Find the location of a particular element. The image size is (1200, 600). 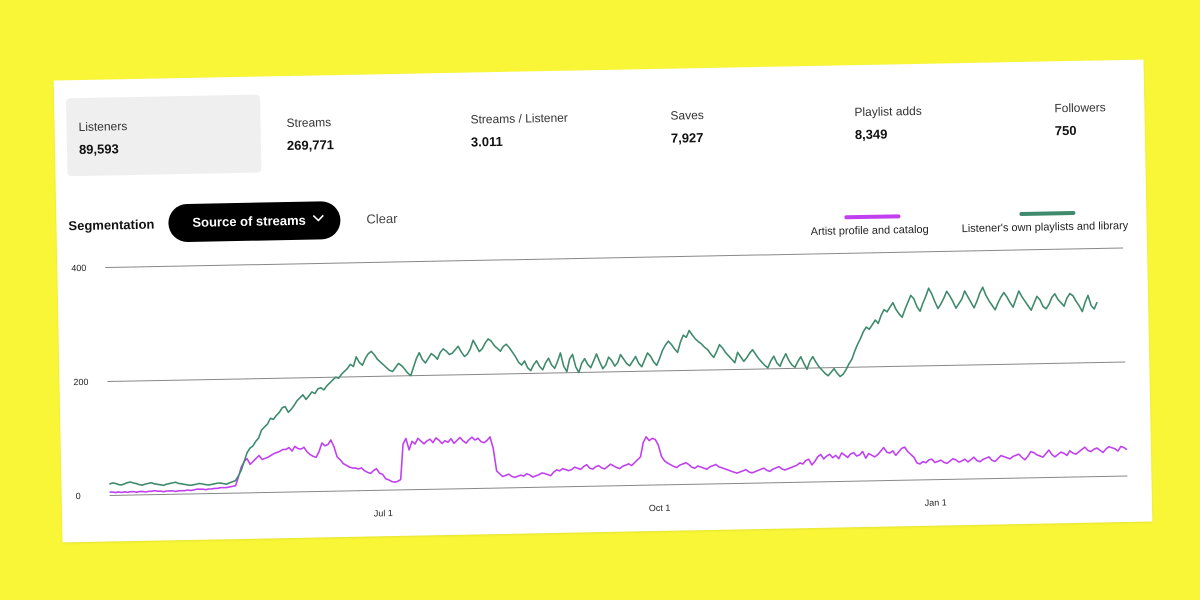

x-tick-label: Jul 1 is located at coordinates (383, 513).